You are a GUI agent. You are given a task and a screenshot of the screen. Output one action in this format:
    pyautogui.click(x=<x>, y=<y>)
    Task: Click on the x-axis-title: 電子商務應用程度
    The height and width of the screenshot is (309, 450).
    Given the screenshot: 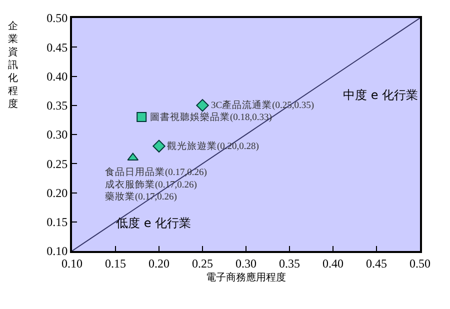 What is the action you would take?
    pyautogui.click(x=246, y=277)
    